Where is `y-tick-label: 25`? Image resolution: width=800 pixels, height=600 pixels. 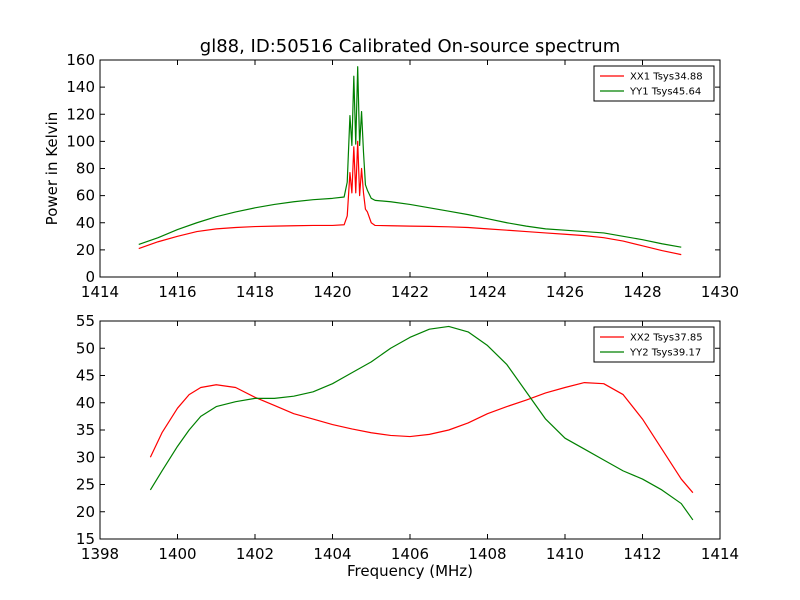 y-tick-label: 25 is located at coordinates (85, 485).